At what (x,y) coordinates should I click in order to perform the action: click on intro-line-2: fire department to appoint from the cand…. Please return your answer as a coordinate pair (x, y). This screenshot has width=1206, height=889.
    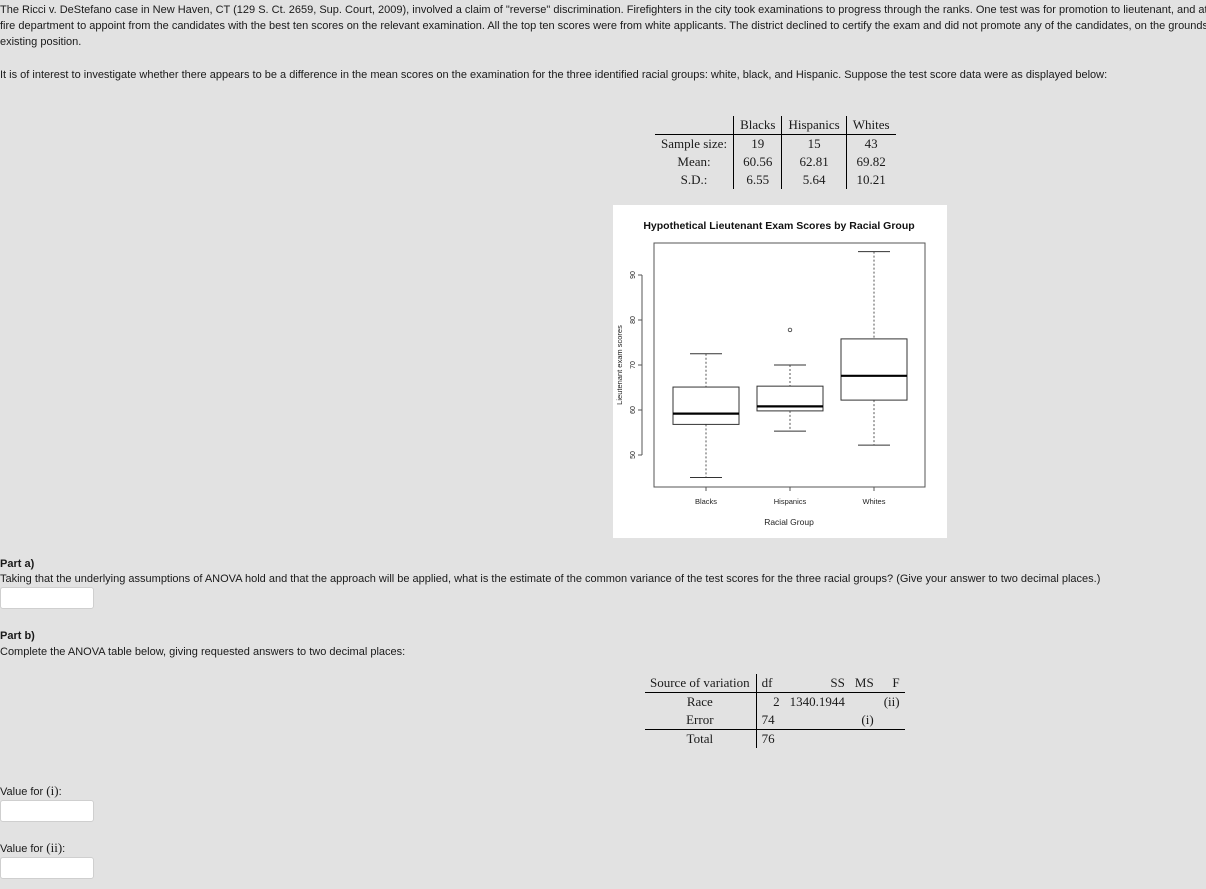
    Looking at the image, I should click on (603, 26).